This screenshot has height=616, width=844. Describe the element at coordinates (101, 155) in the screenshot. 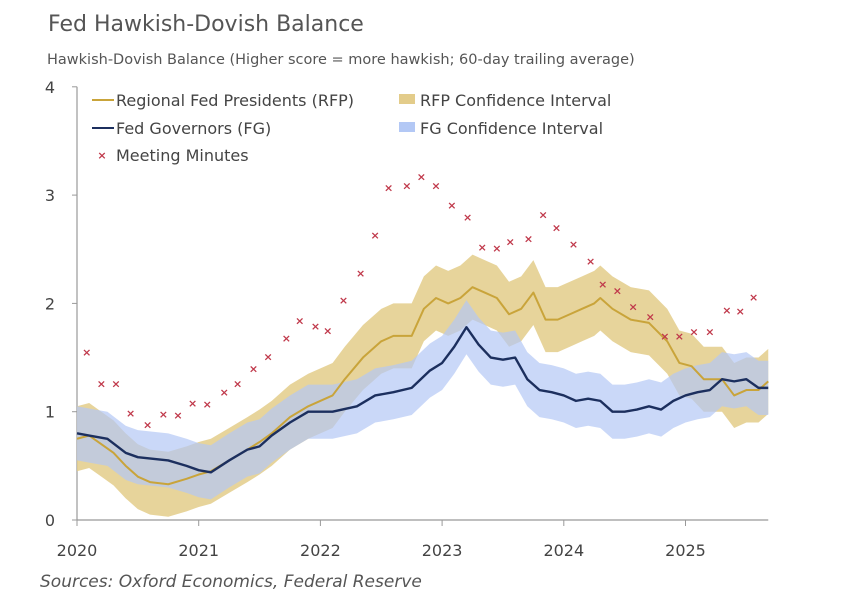

I see `legend-minutes-swatch: ×` at that location.